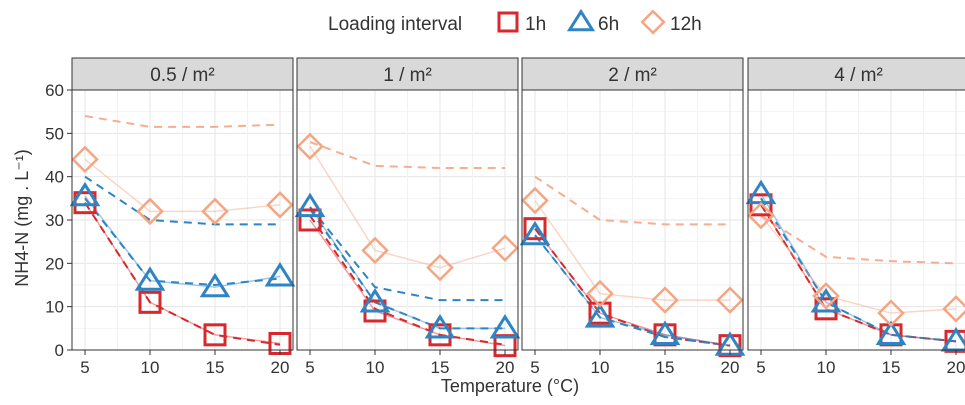 Image resolution: width=965 pixels, height=405 pixels. What do you see at coordinates (182, 75) in the screenshot?
I see `facet-strip-label: 0.5 / m²` at bounding box center [182, 75].